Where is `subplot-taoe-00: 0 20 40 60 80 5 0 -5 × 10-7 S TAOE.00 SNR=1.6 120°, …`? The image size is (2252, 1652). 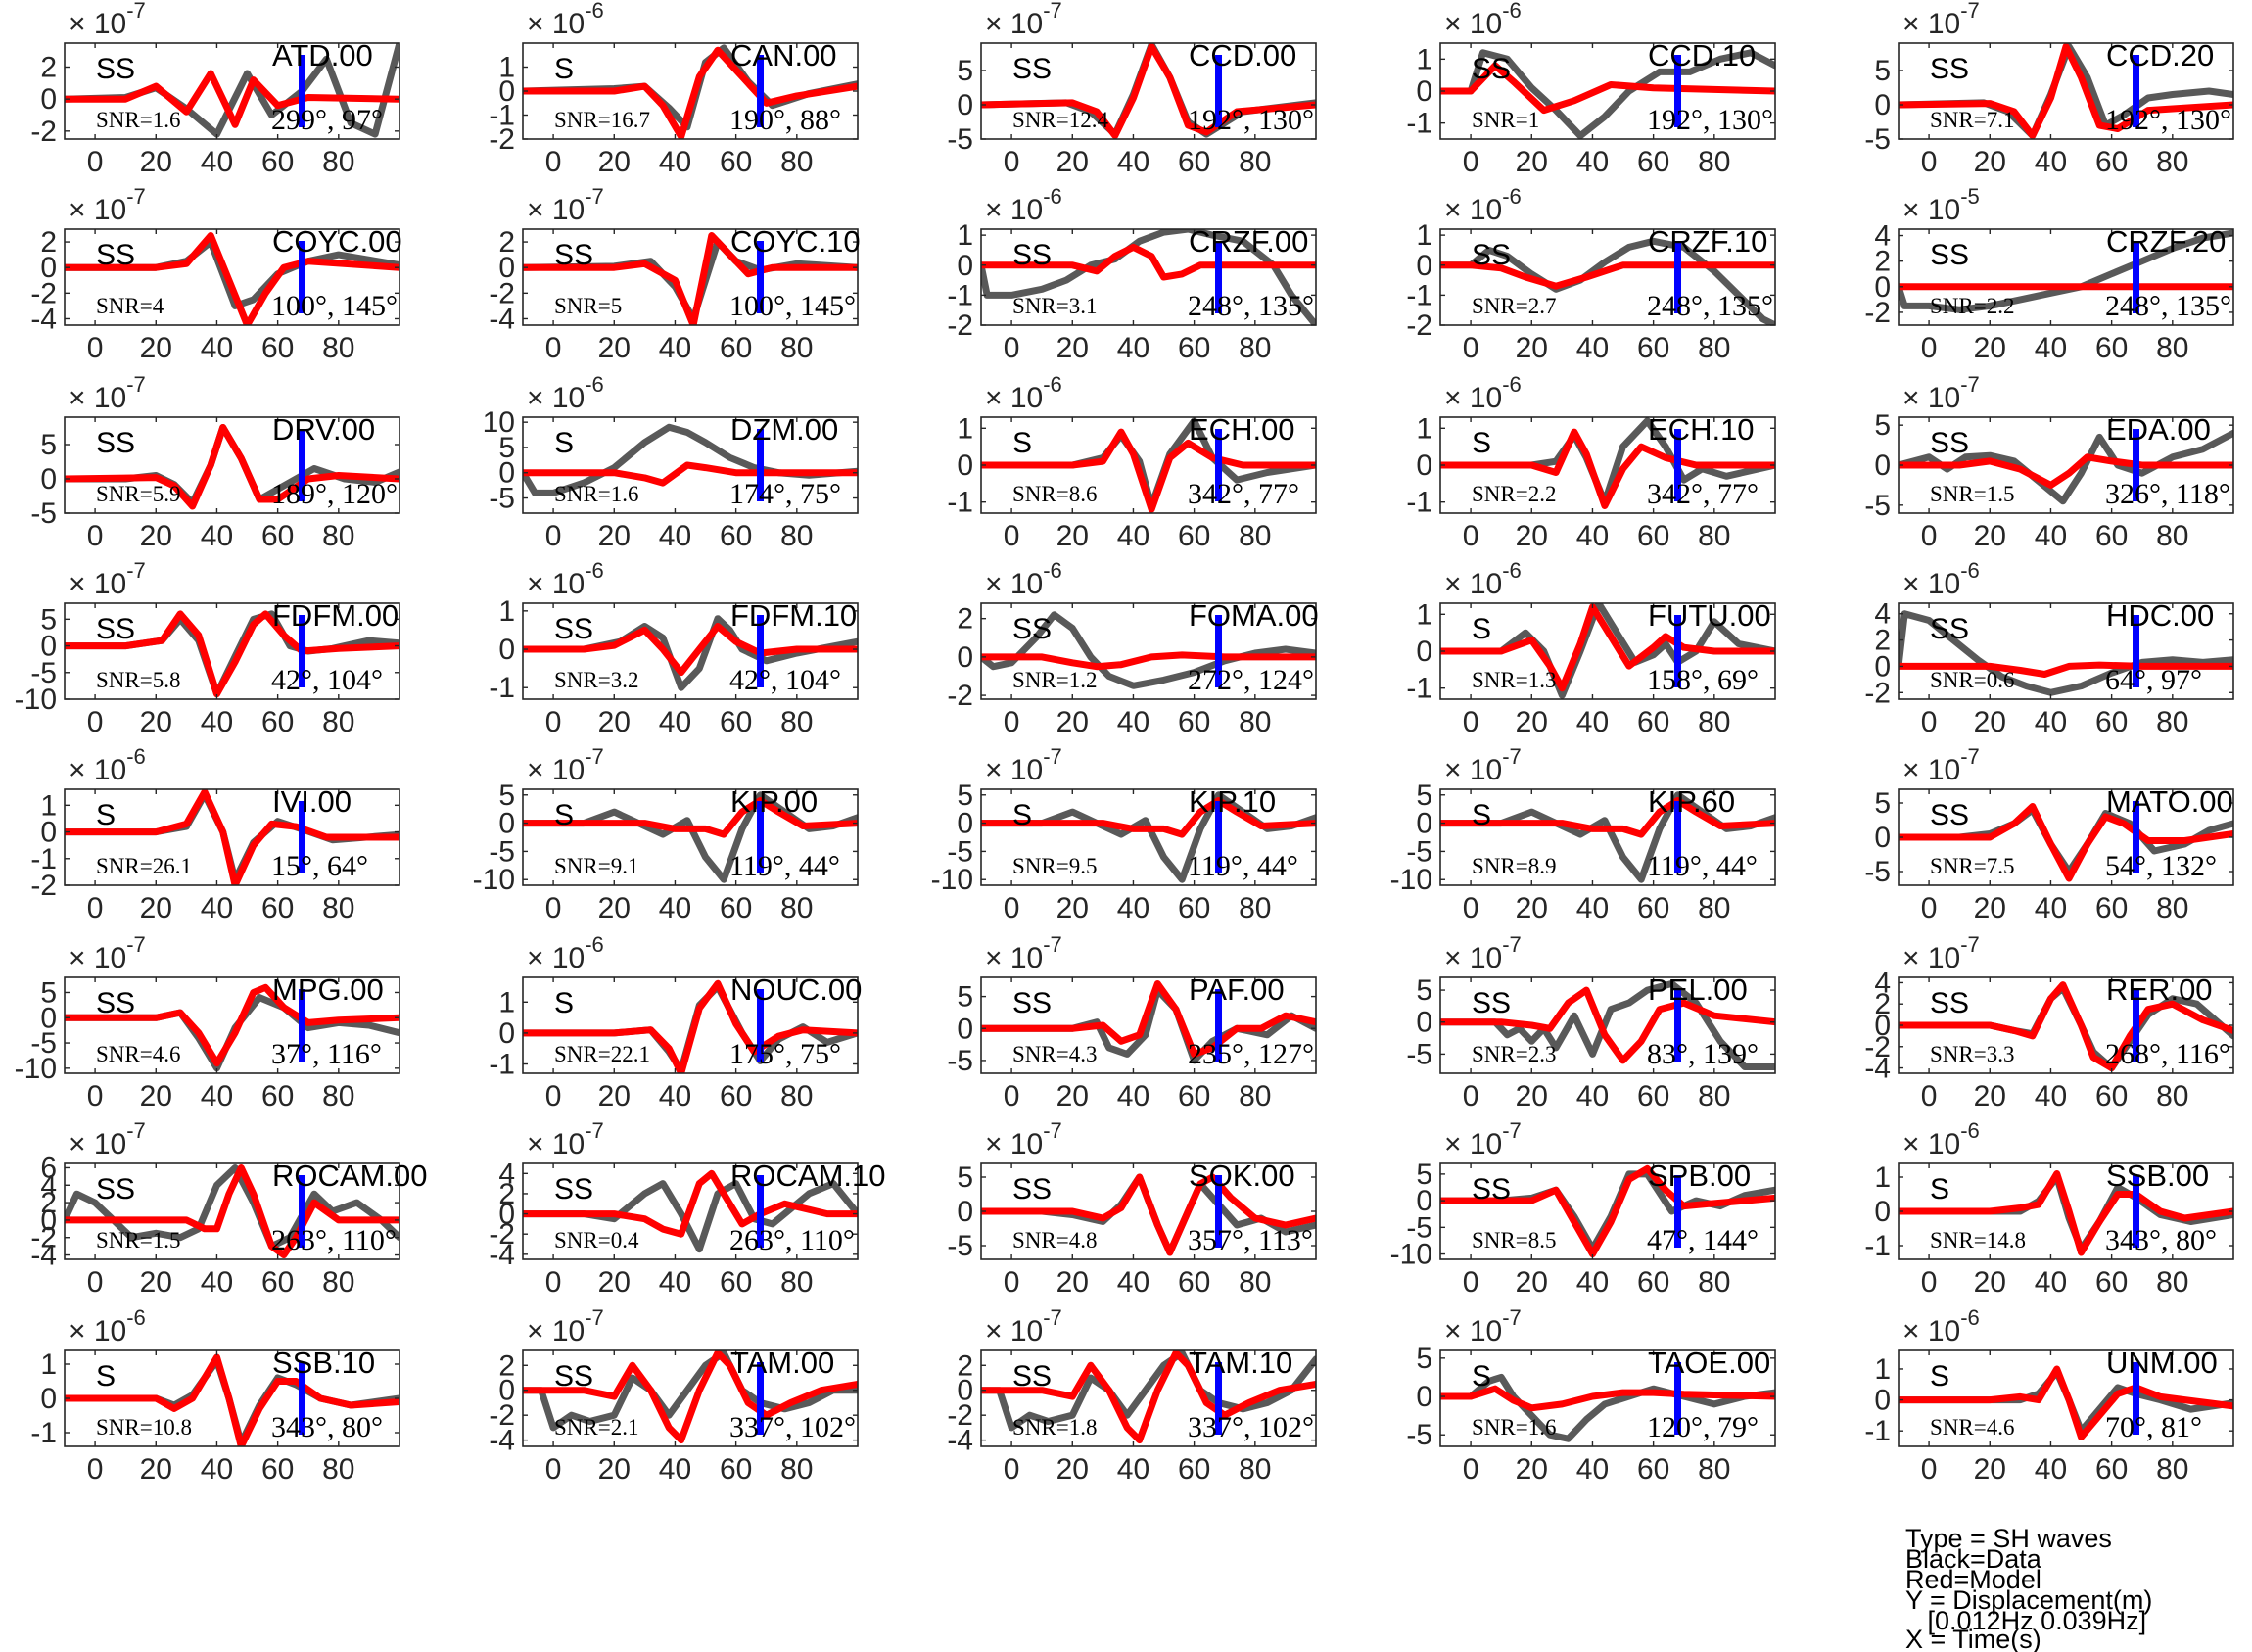
subplot-taoe-00: 0 20 40 60 80 5 0 -5 × 10-7 S TAOE.00 SNR=1.6 120°, … is located at coordinates (1591, 1395).